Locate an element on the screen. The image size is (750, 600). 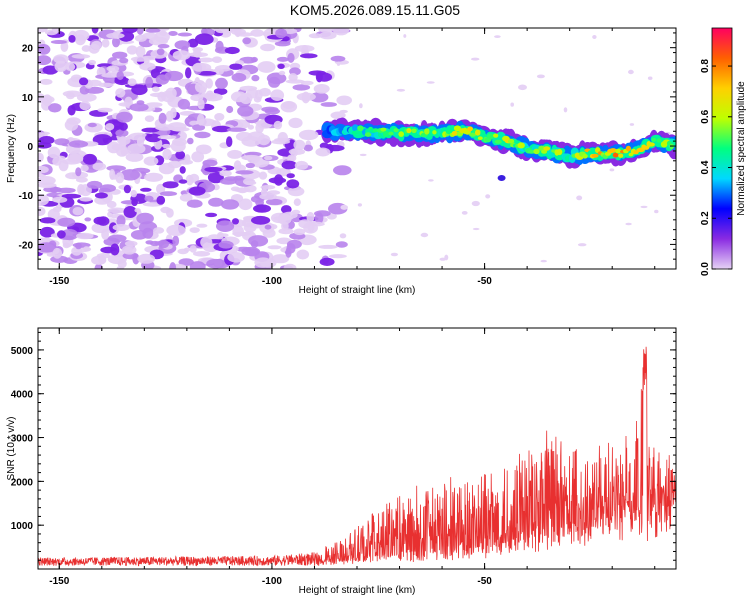
chart-title: KOM5.2026.089.15.11.G05 is located at coordinates (375, 10).